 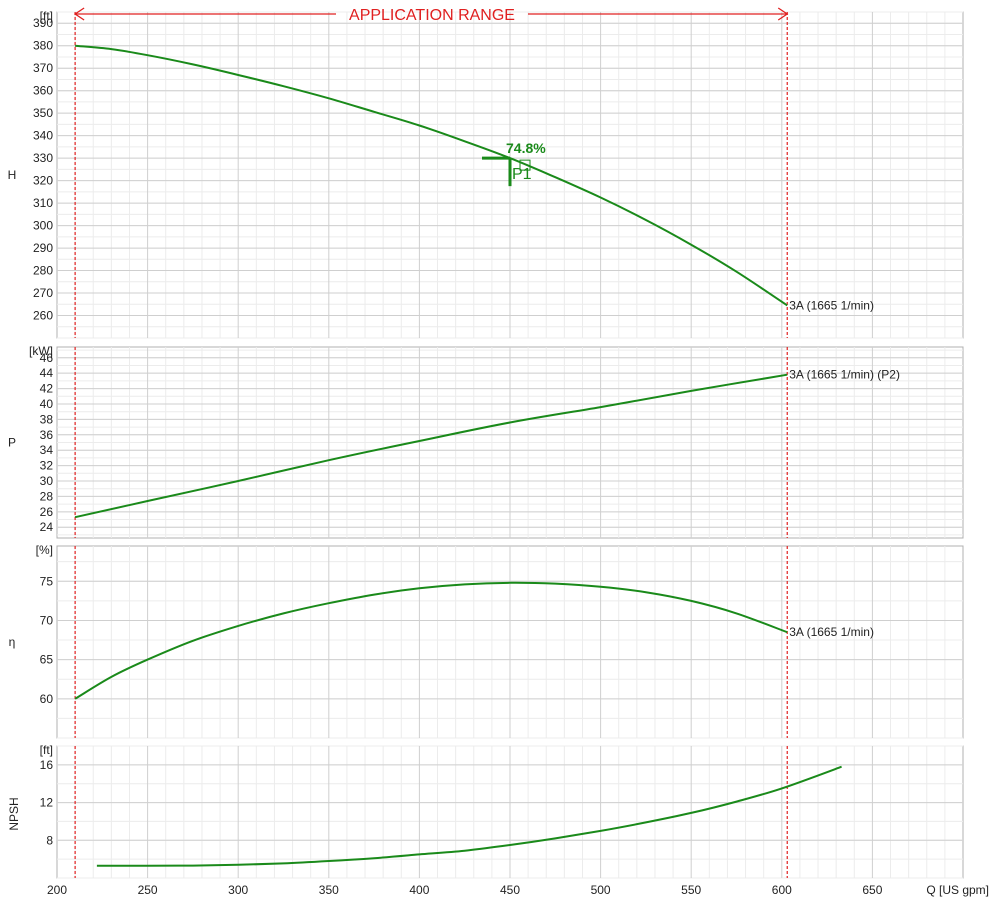 I want to click on x-tick-label: 500, so click(x=601, y=890).